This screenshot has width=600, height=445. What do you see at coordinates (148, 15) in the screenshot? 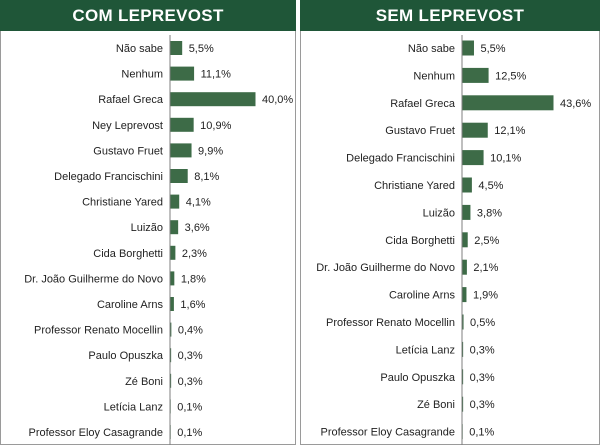
I see `chart-title: COM LEPREVOST` at bounding box center [148, 15].